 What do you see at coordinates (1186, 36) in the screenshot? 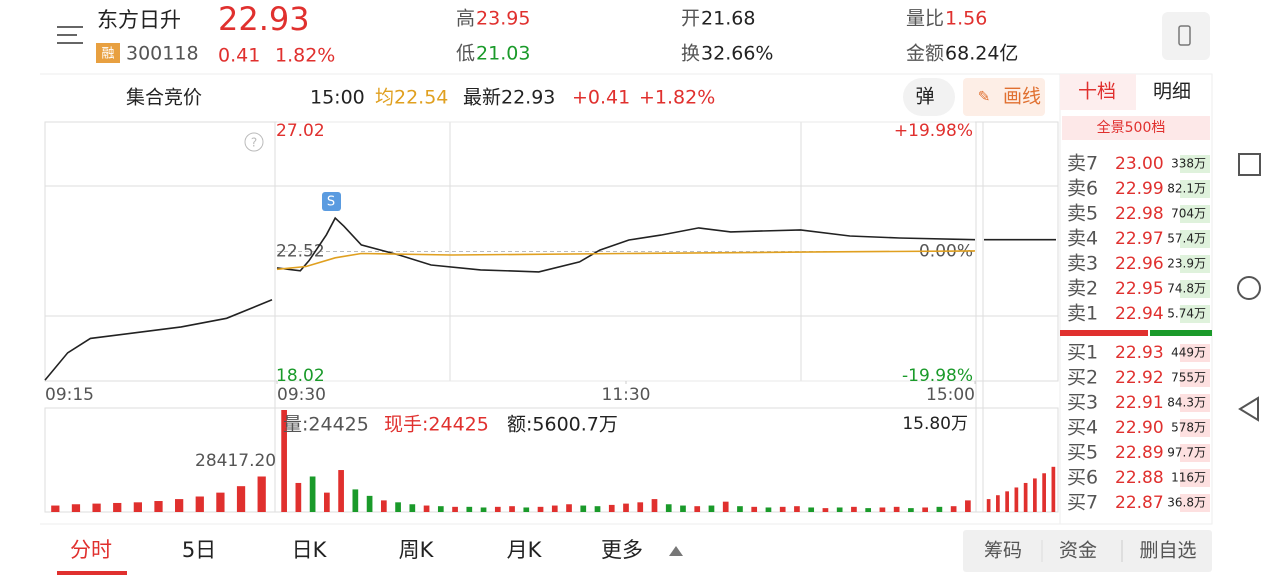
I see `device-button` at bounding box center [1186, 36].